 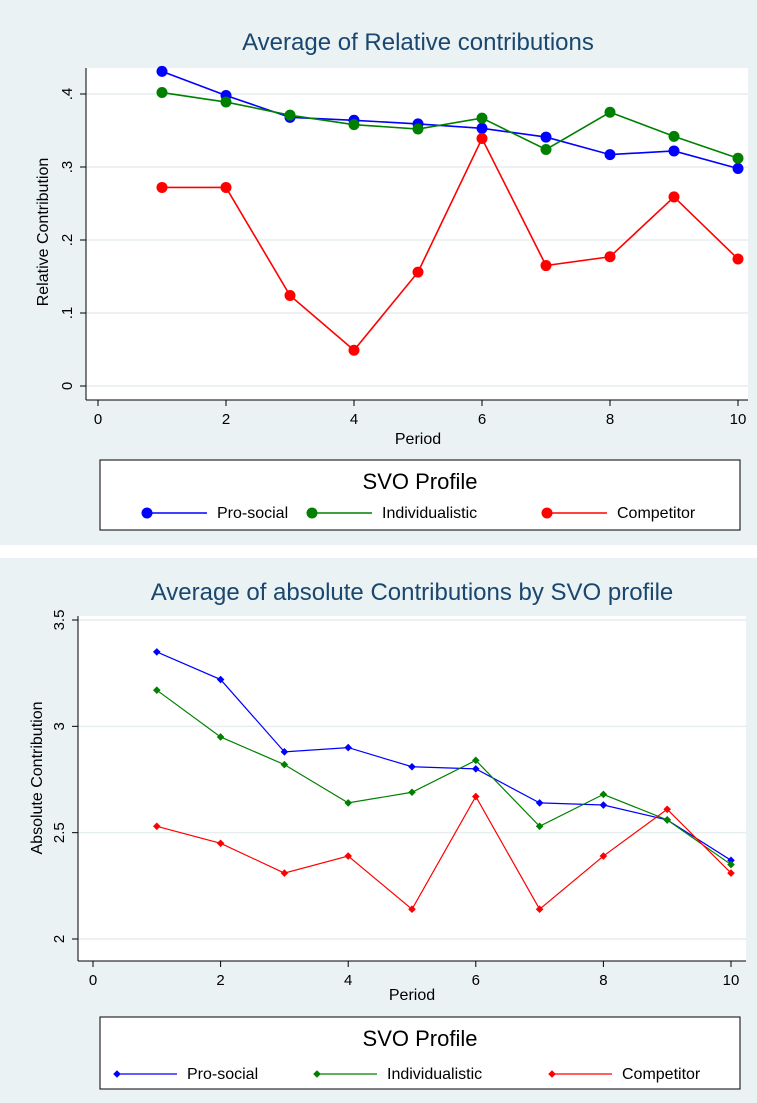 What do you see at coordinates (418, 42) in the screenshot?
I see `chart-title: Average of Relative contributions` at bounding box center [418, 42].